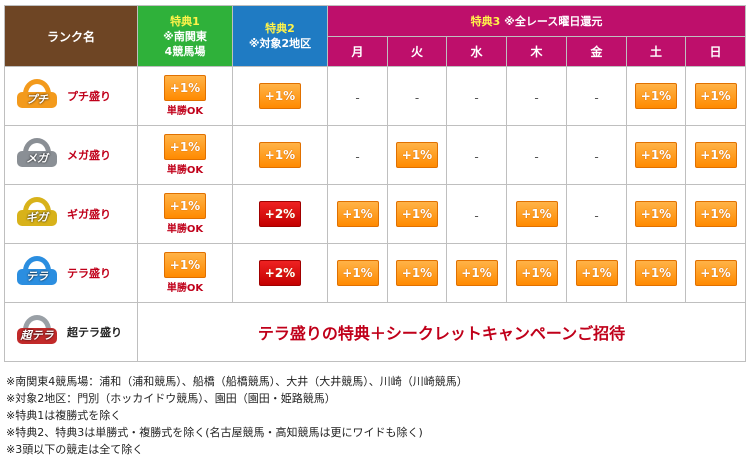 The height and width of the screenshot is (465, 754). I want to click on header-tokuten1-title: 特典1, so click(185, 21).